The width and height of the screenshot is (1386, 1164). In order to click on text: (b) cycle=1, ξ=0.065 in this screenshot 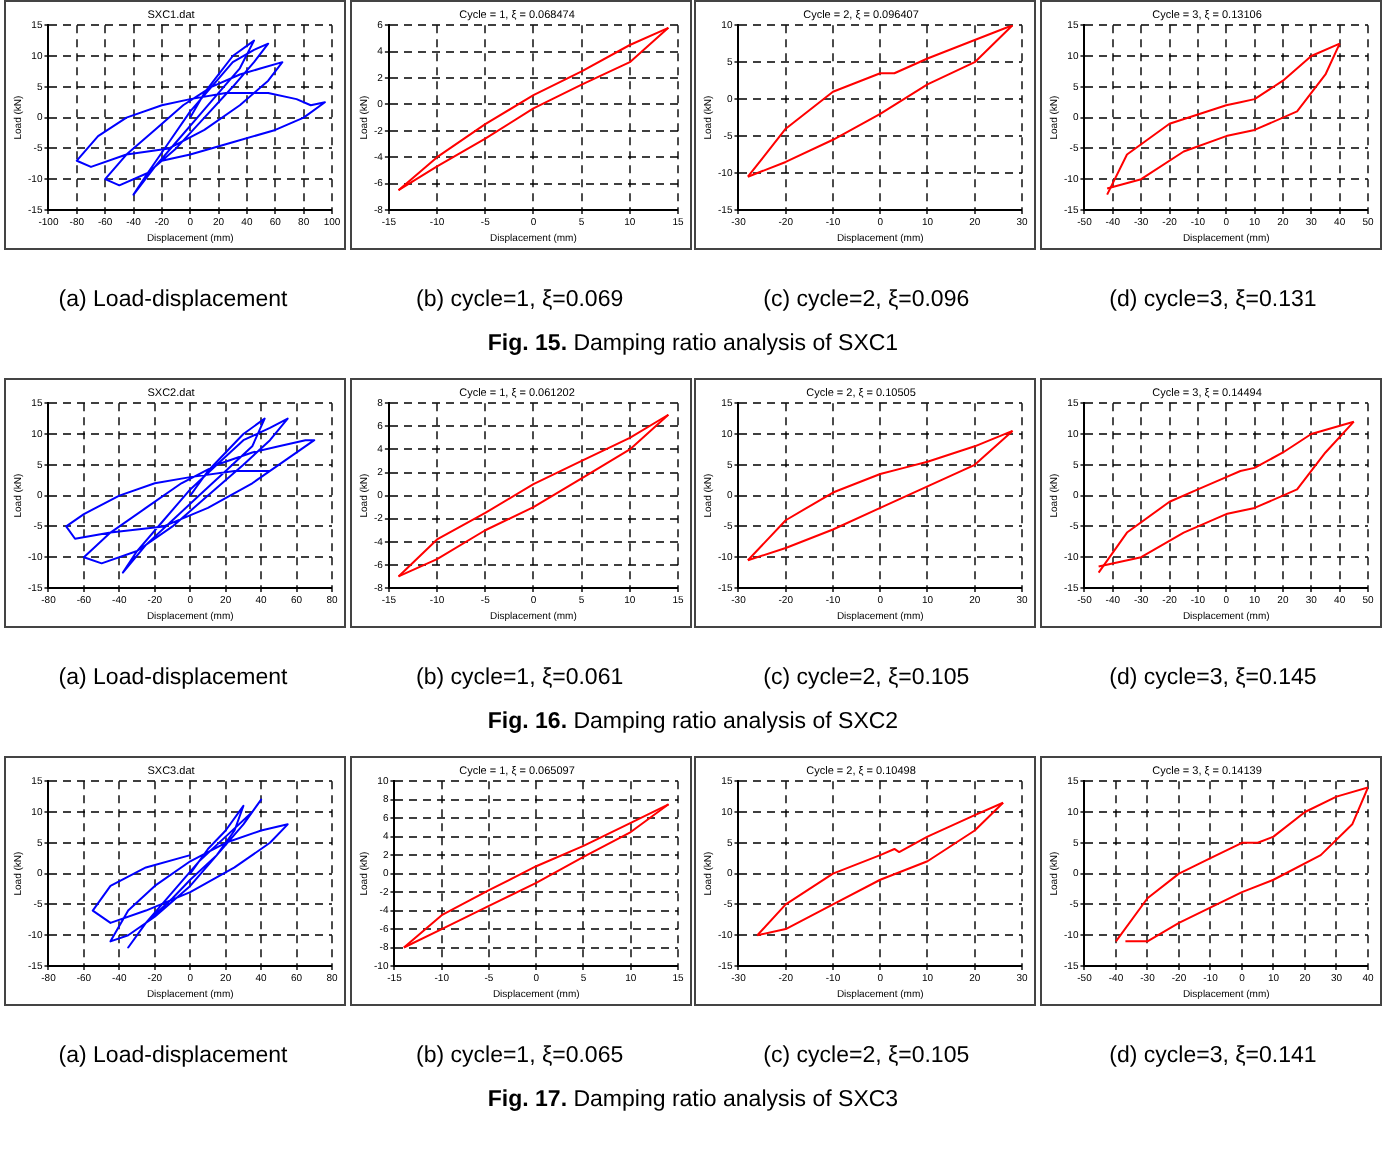, I will do `click(520, 1056)`.